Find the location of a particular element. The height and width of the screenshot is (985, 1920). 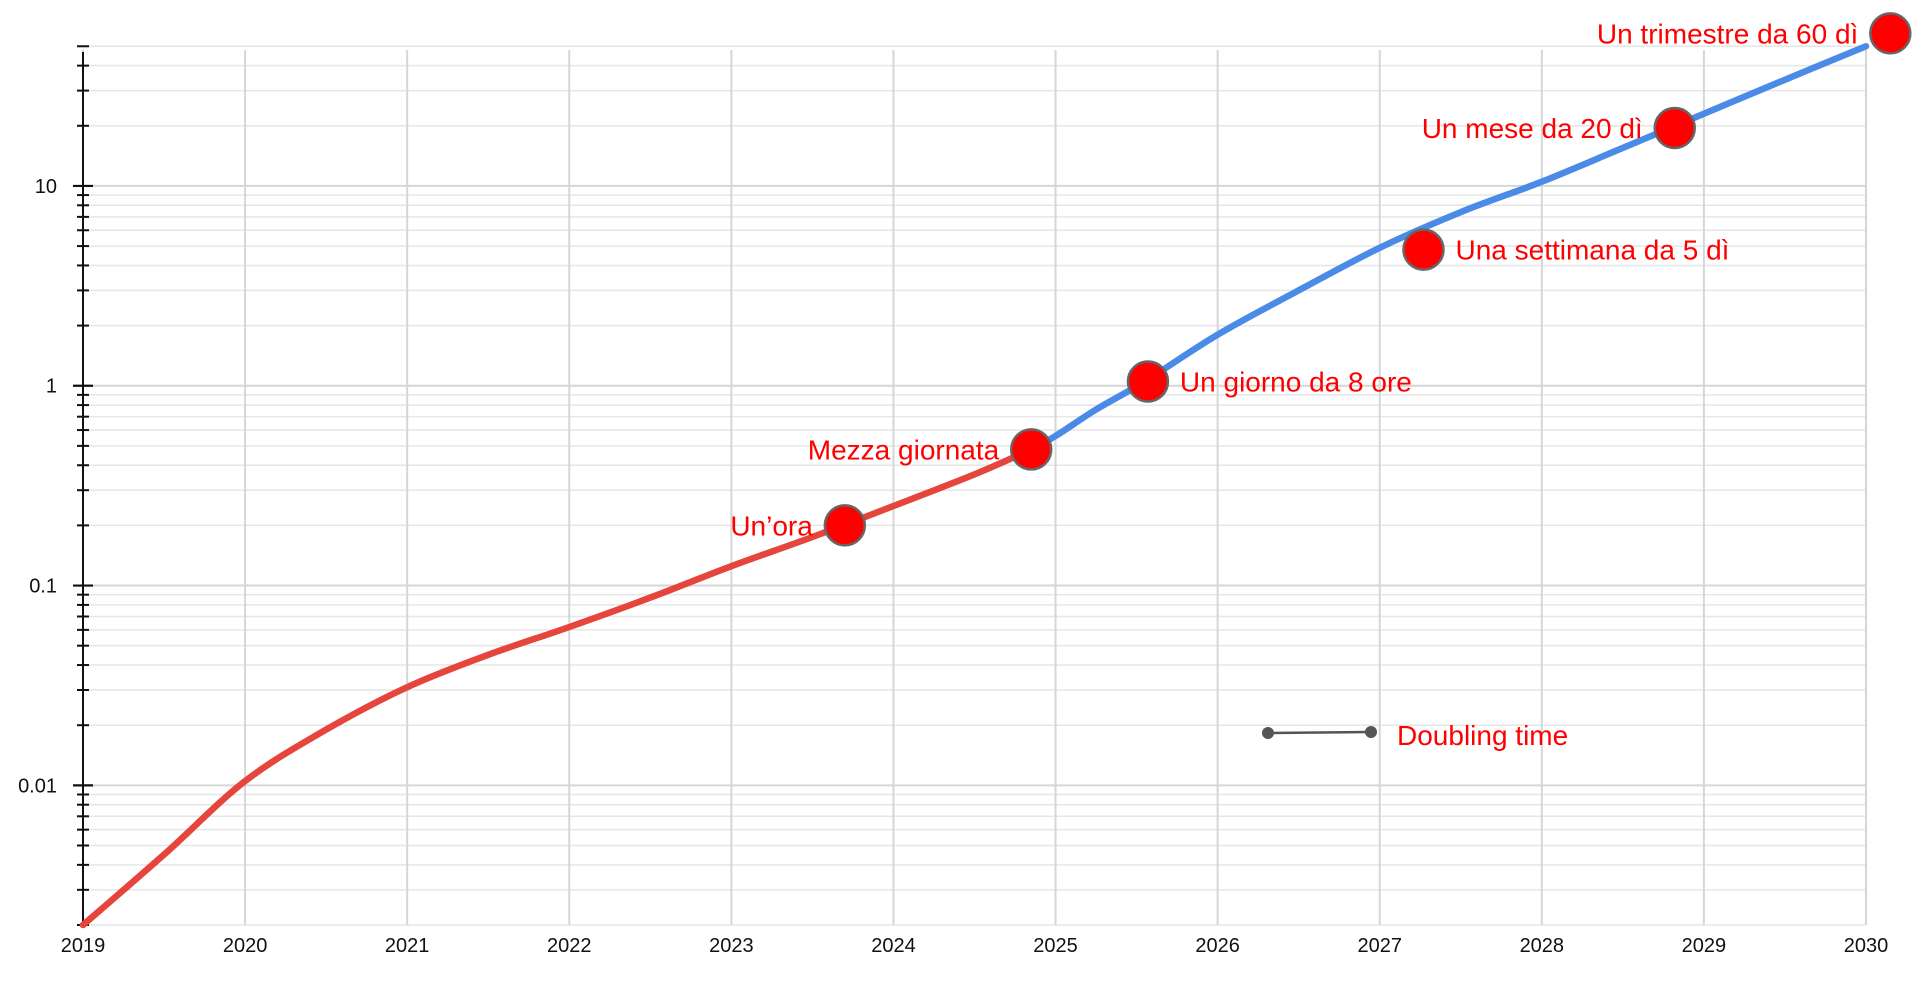

x-tick-label: 2025 is located at coordinates (1055, 946).